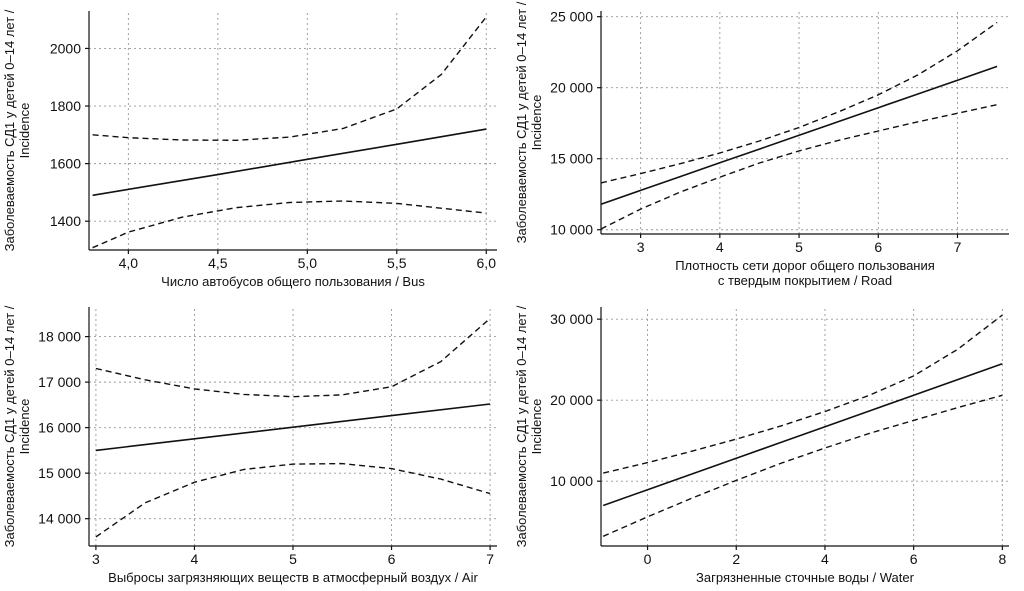 This screenshot has width=1024, height=591. I want to click on svg-text: 1800, so click(65, 106).